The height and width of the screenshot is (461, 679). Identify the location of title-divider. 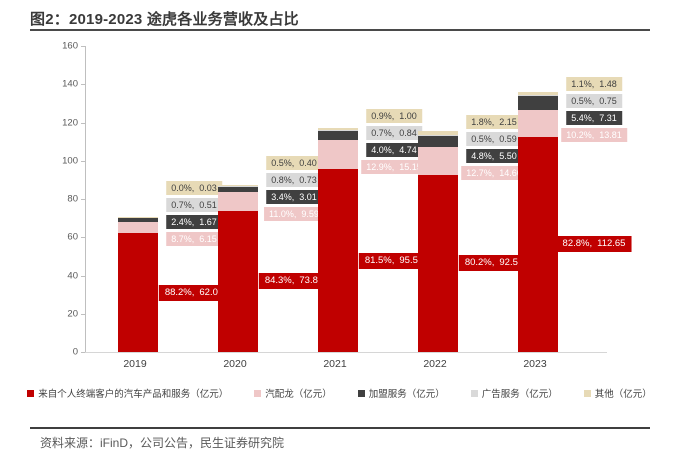
(340, 30).